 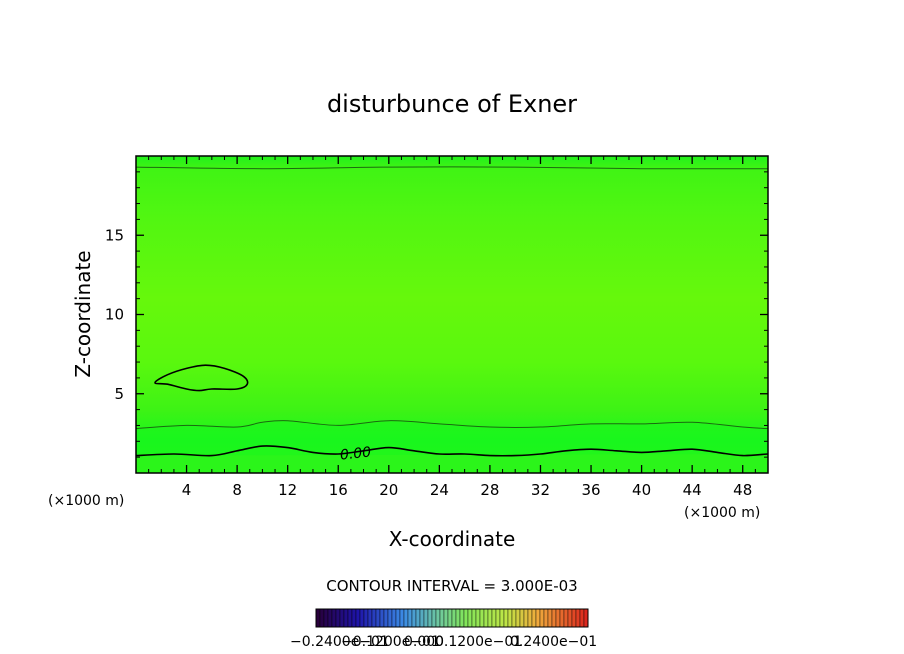 What do you see at coordinates (451, 586) in the screenshot?
I see `contour-interval-text: CONTOUR INTERVAL = 3.000E-03` at bounding box center [451, 586].